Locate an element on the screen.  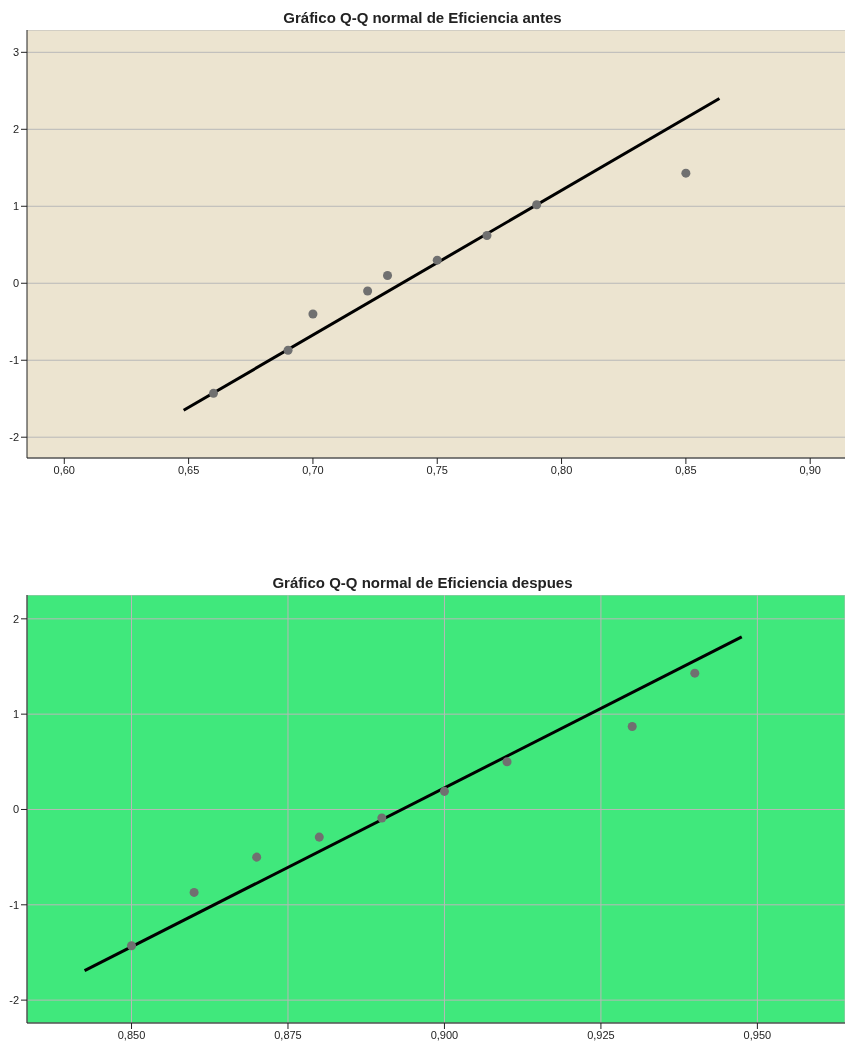
x-tick-label: 0,950 is located at coordinates (757, 1034).